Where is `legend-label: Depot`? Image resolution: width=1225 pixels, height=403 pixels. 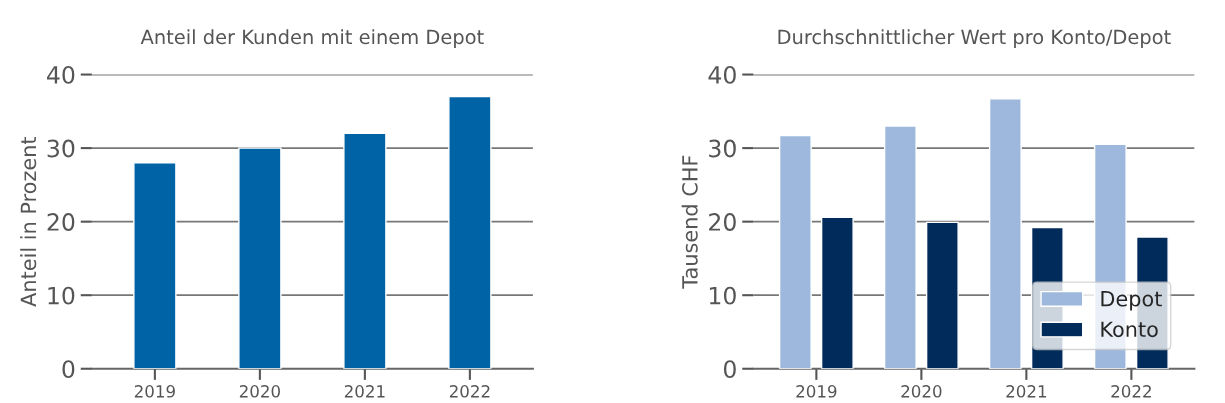
legend-label: Depot is located at coordinates (1131, 301).